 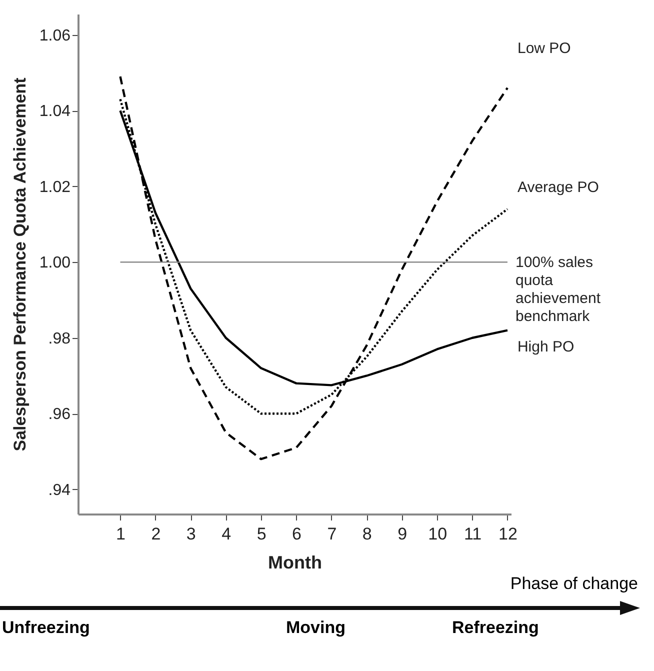 I want to click on y-tick-label: 1.00, so click(x=55, y=263).